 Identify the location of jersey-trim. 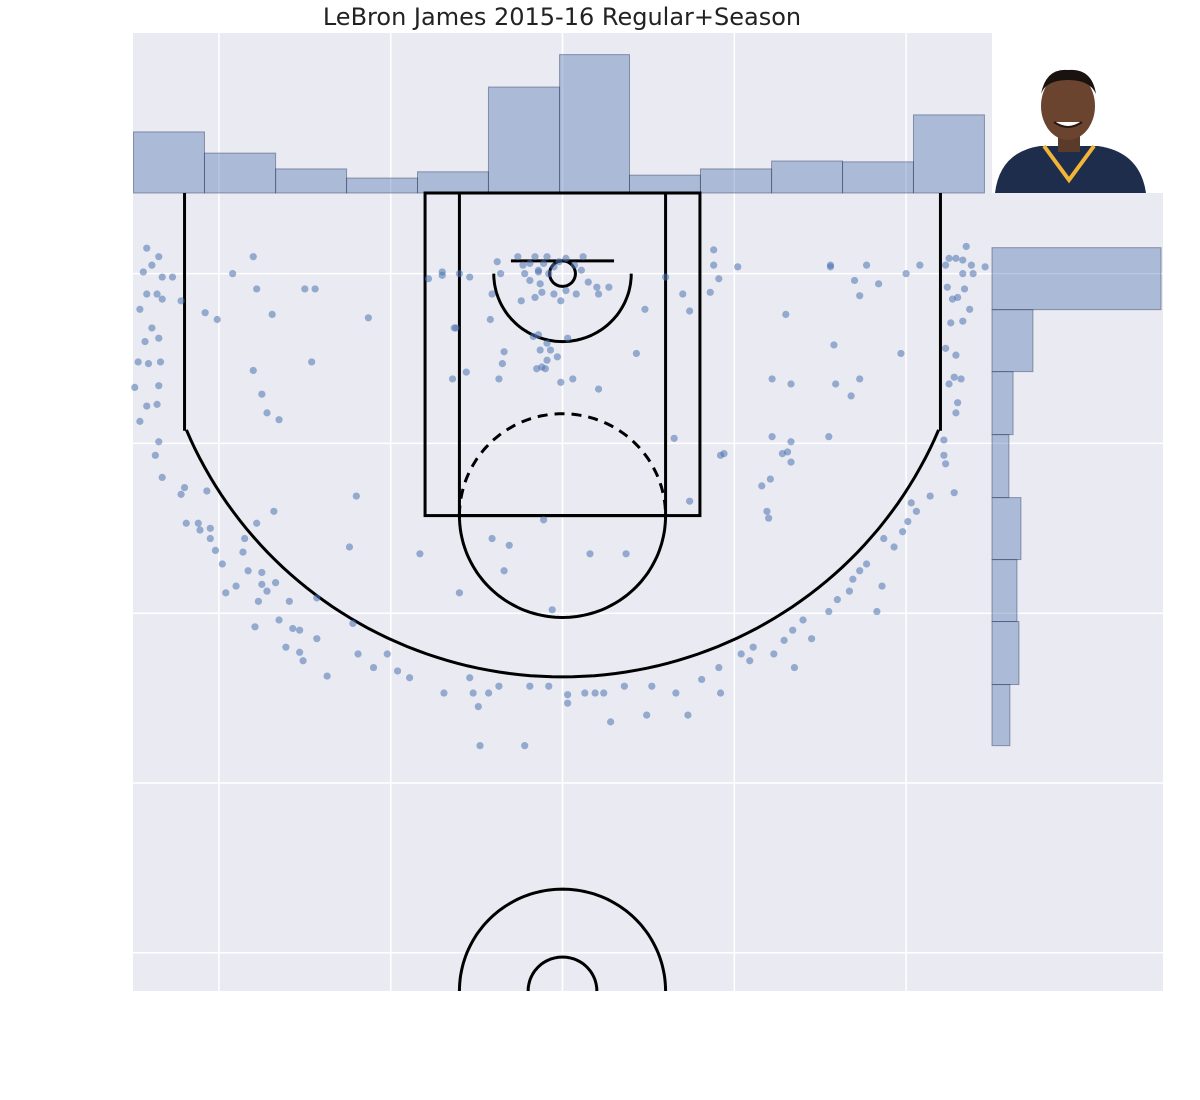
(1069, 164).